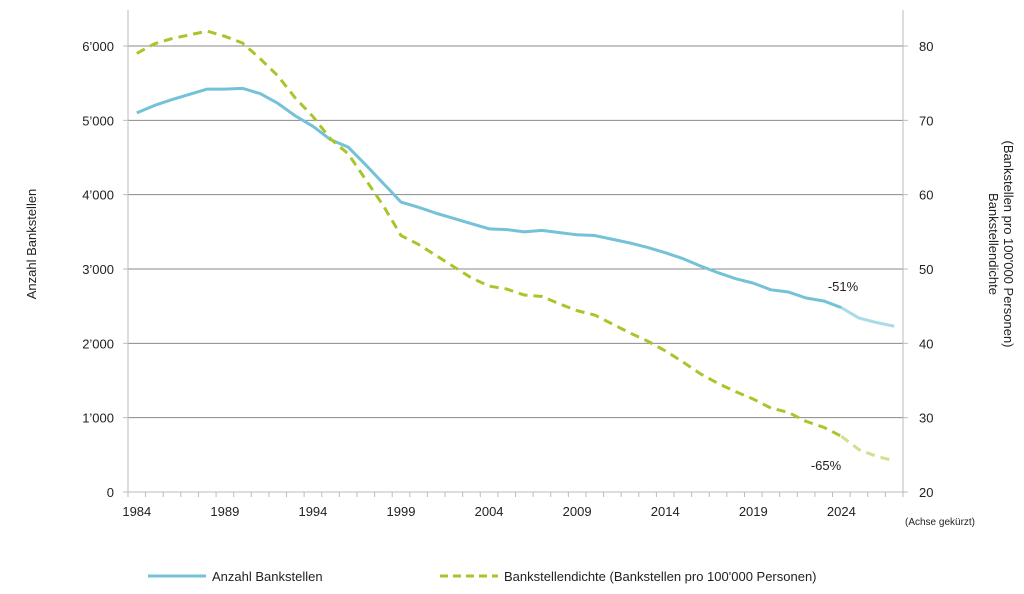 Image resolution: width=1024 pixels, height=594 pixels. Describe the element at coordinates (136, 511) in the screenshot. I see `x-tick-label: 1984` at that location.